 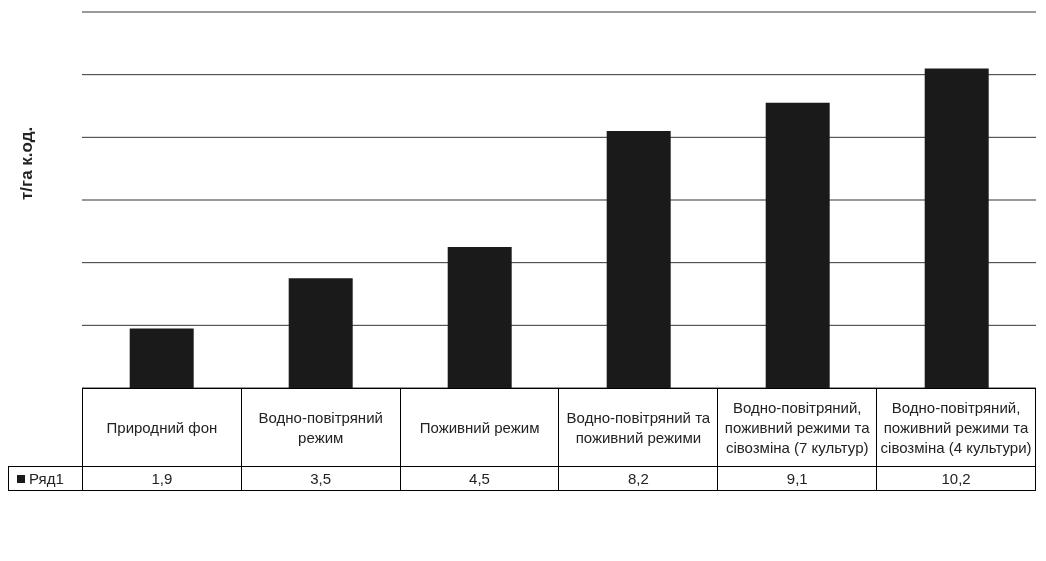 I want to click on data-label: 1,9, so click(x=161, y=478).